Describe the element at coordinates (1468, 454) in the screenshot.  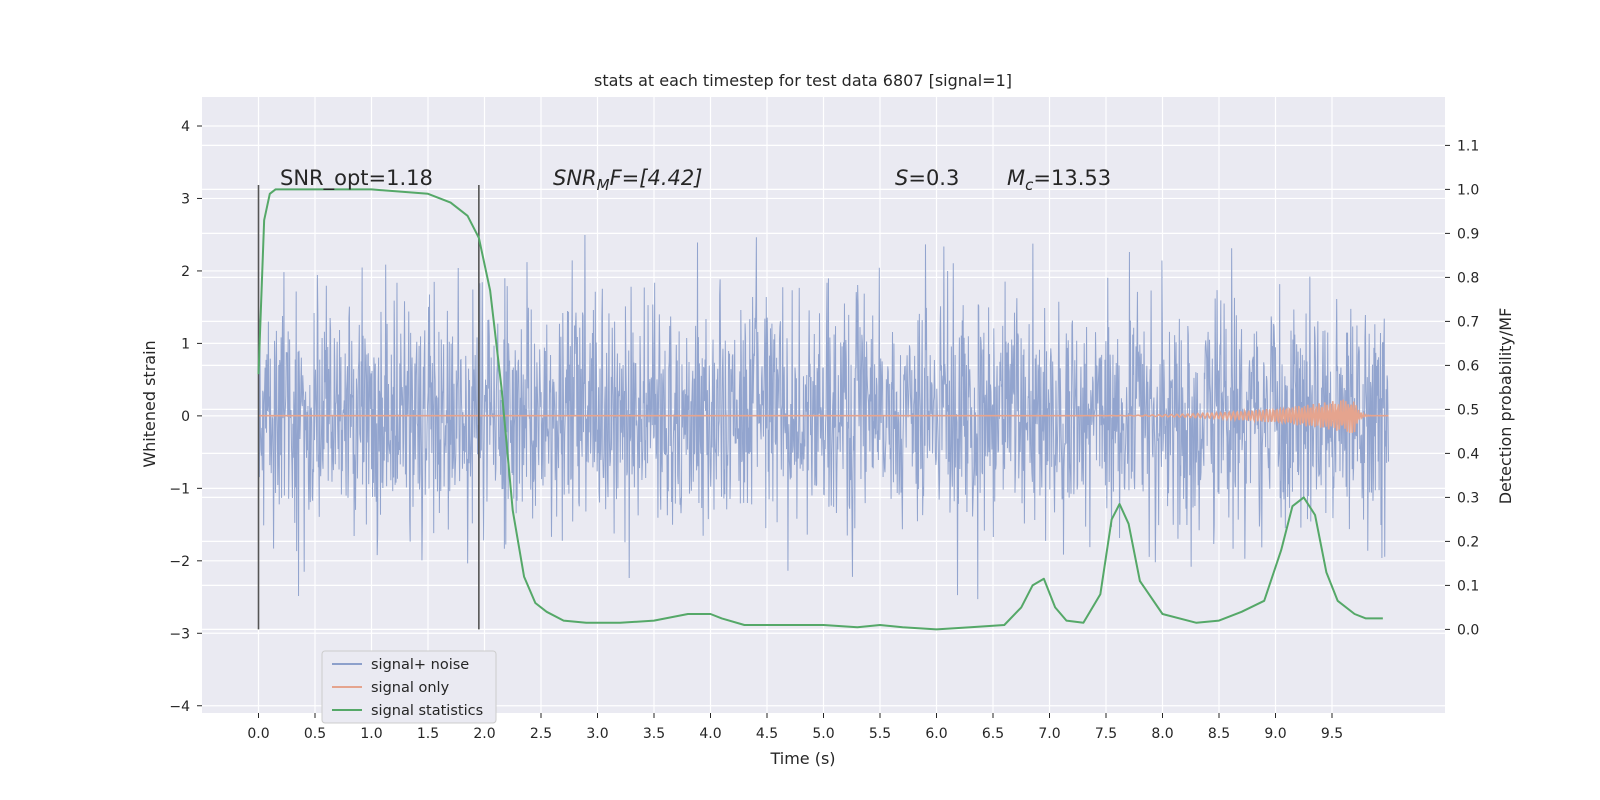
I see `y2-tick-label: 0.4` at that location.